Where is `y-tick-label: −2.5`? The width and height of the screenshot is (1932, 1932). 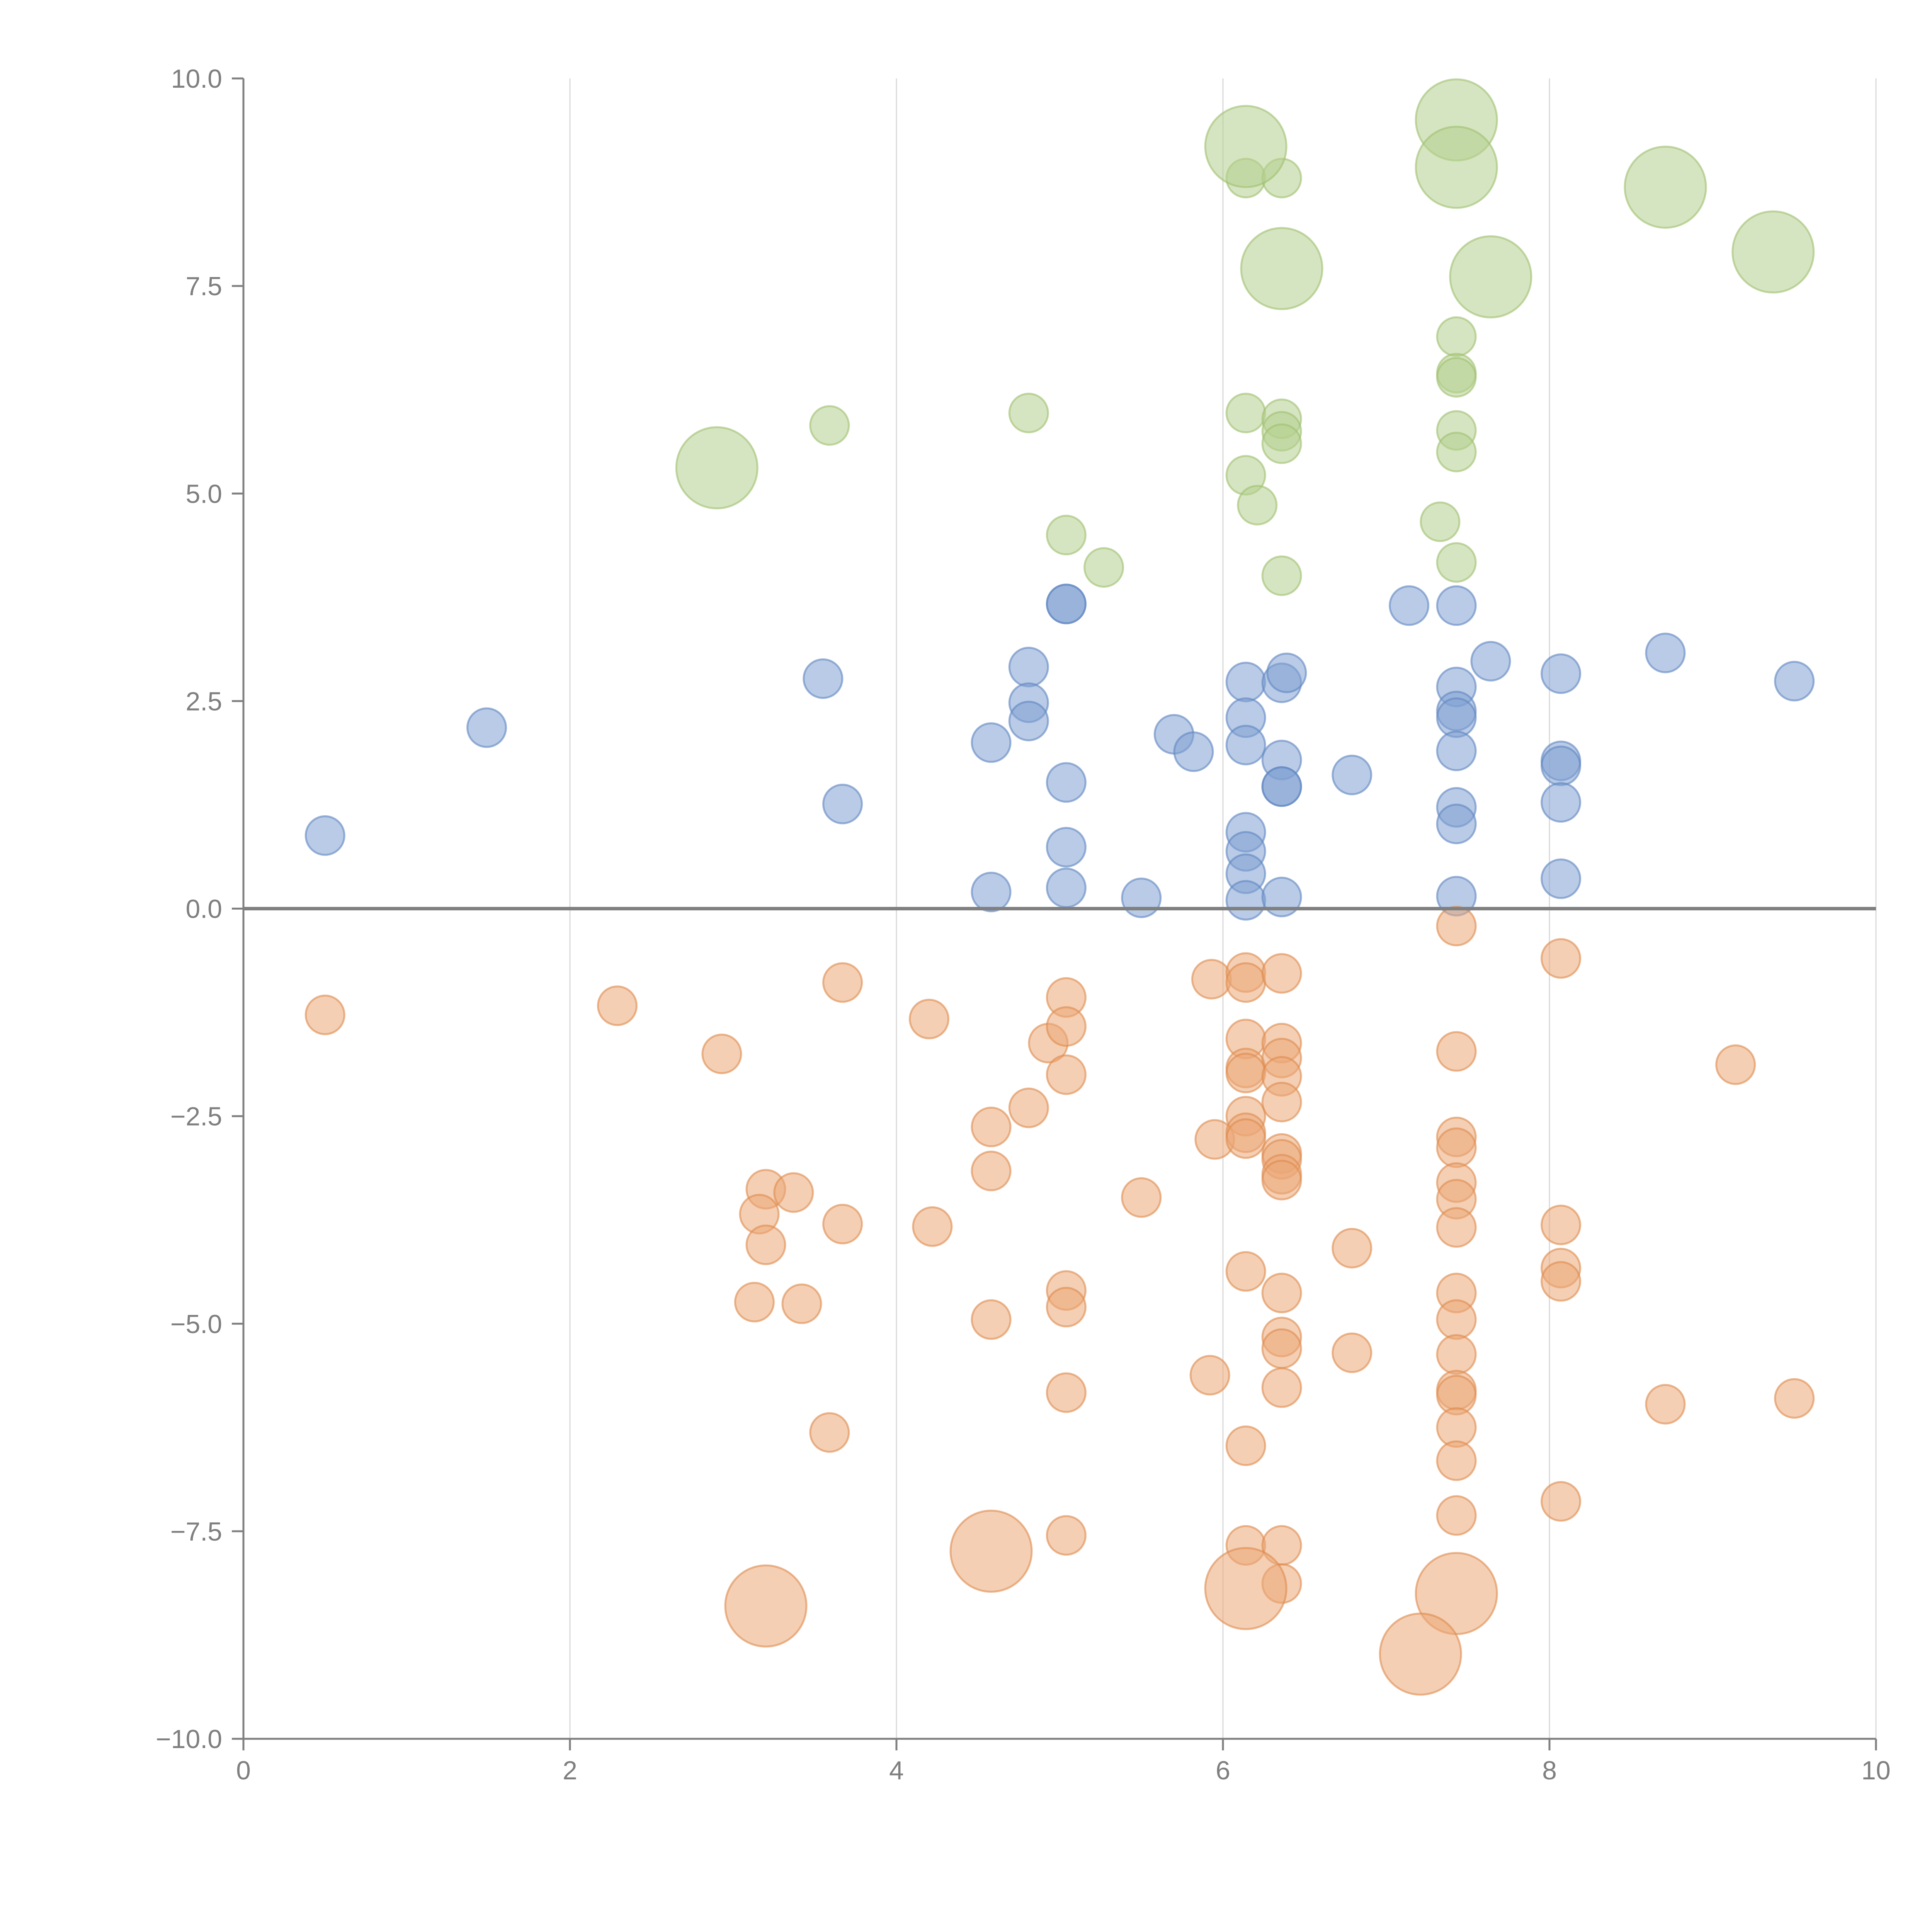 y-tick-label: −2.5 is located at coordinates (196, 1116).